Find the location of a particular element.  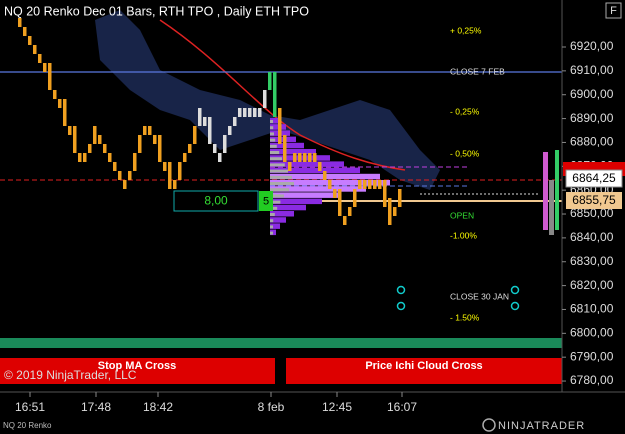

time-label: 18:42 is located at coordinates (158, 407).